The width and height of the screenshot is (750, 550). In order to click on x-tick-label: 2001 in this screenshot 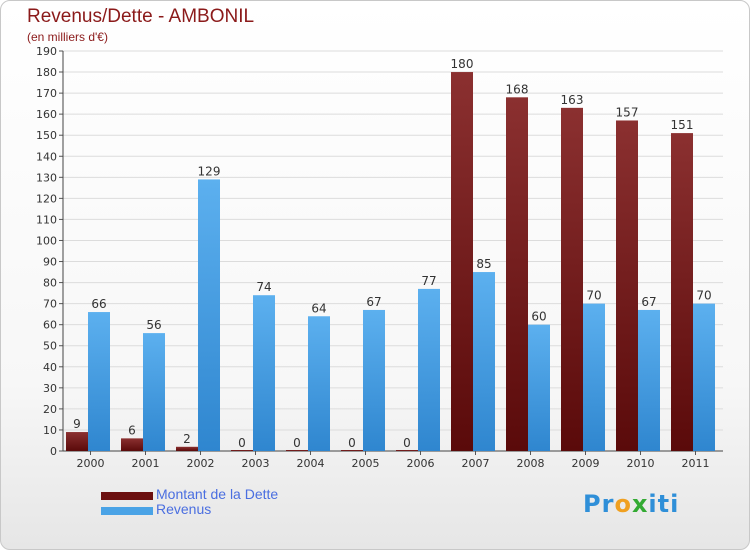, I will do `click(146, 463)`.